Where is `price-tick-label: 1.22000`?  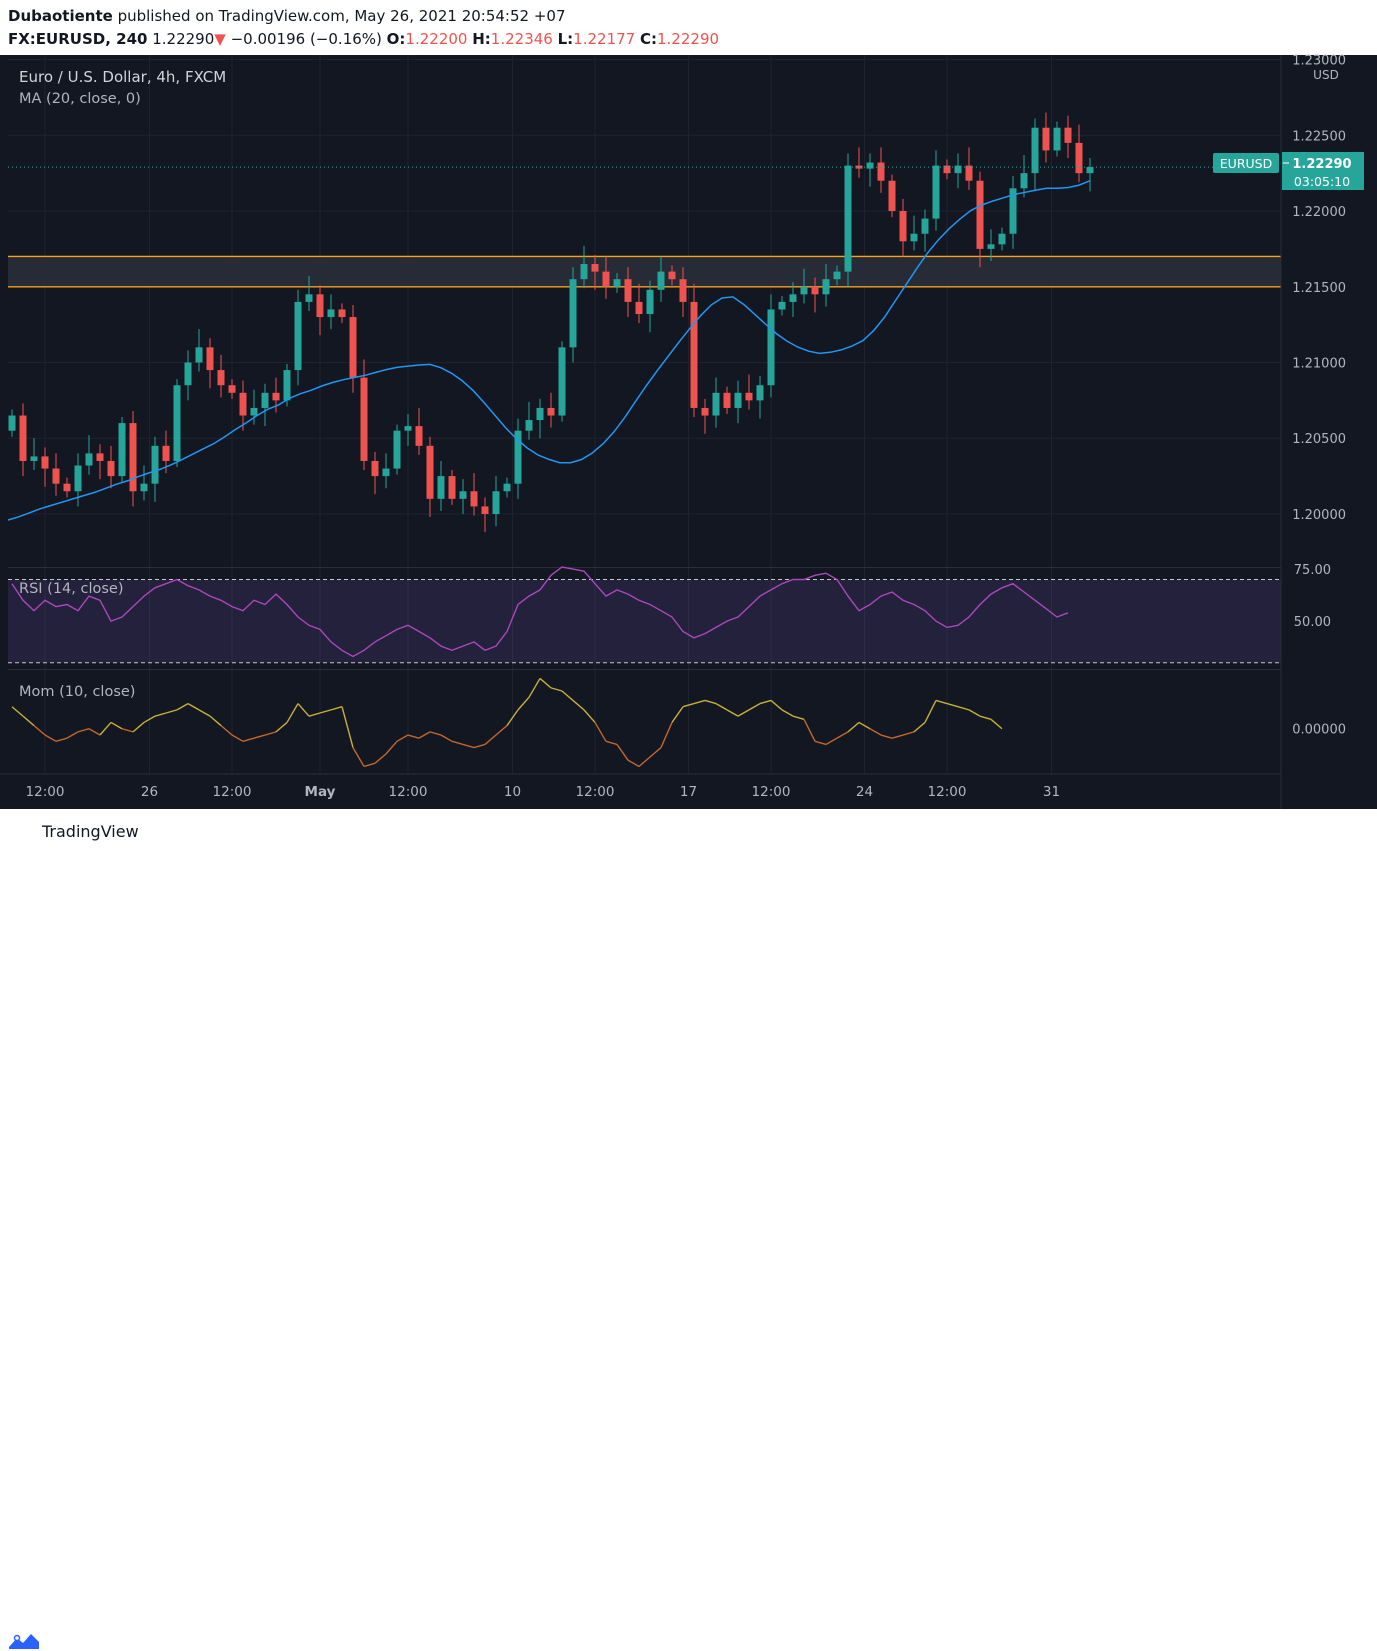
price-tick-label: 1.22000 is located at coordinates (1319, 212).